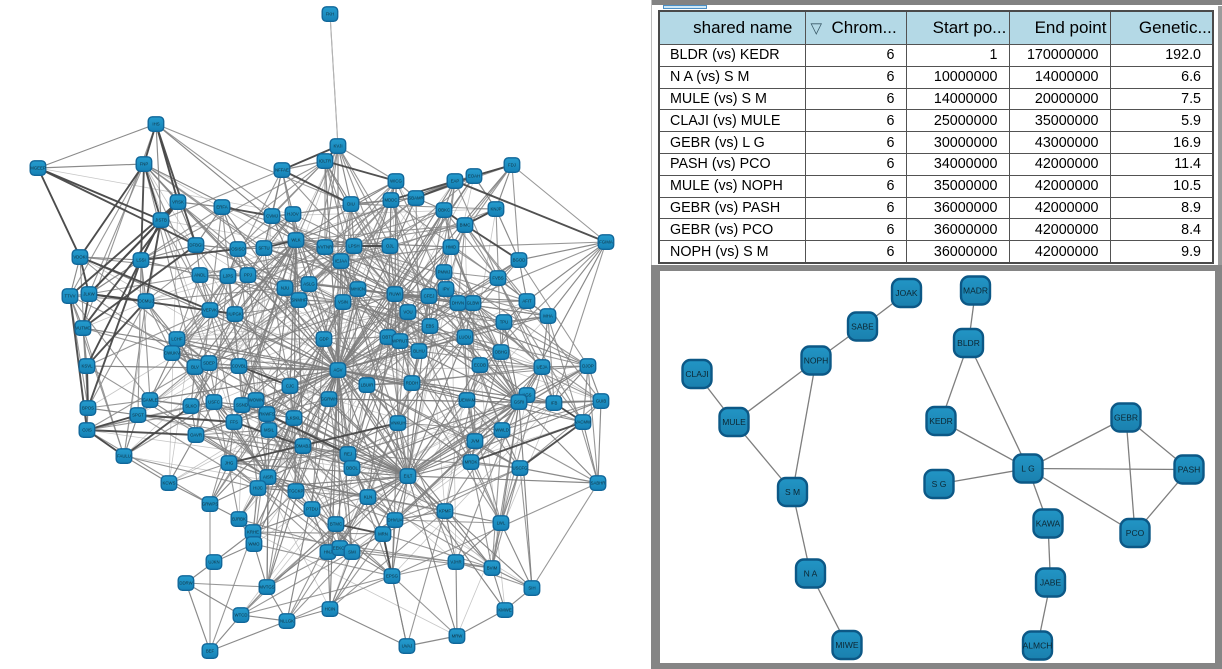 This screenshot has height=669, width=1222. What do you see at coordinates (214, 402) in the screenshot?
I see `svg-text: USFC` at bounding box center [214, 402].